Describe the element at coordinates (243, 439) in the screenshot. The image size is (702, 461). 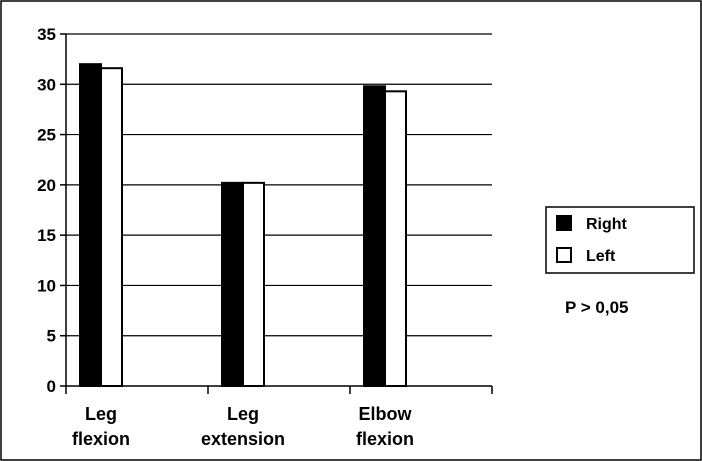
I see `category-label-1-1: extension` at that location.